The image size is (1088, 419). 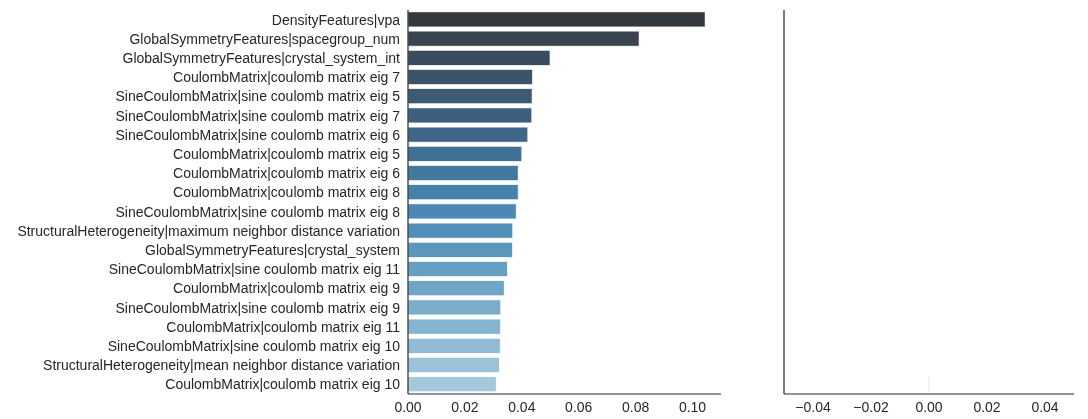 What do you see at coordinates (579, 406) in the screenshot?
I see `x-tick-label: 0.06` at bounding box center [579, 406].